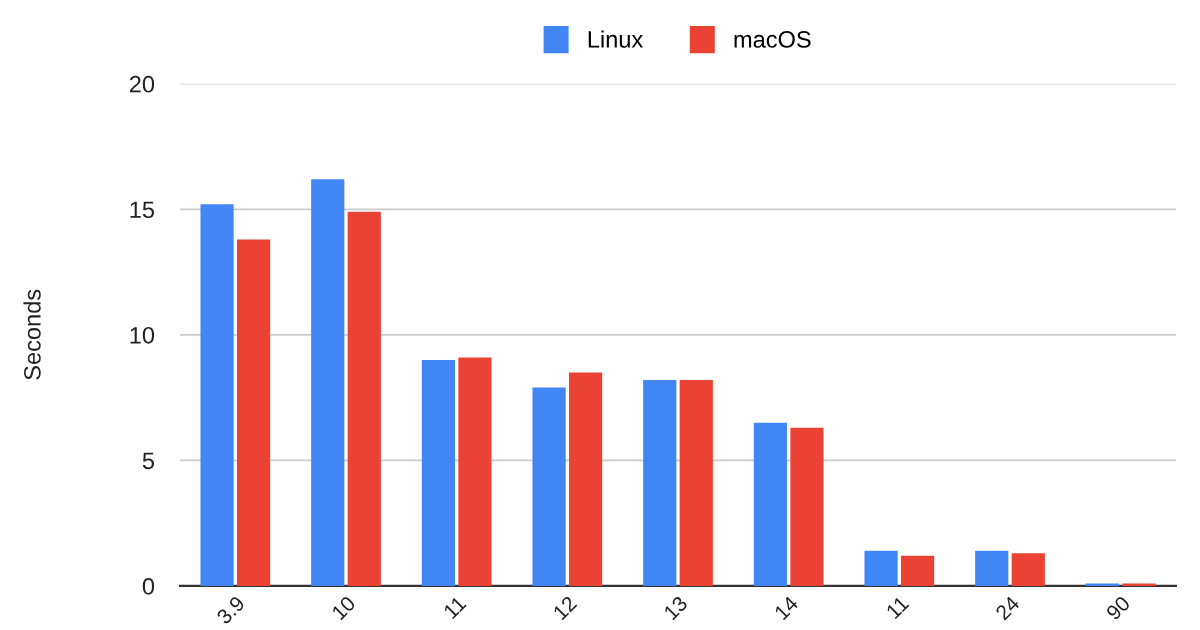  Describe the element at coordinates (148, 461) in the screenshot. I see `y-tick-label: 5` at that location.